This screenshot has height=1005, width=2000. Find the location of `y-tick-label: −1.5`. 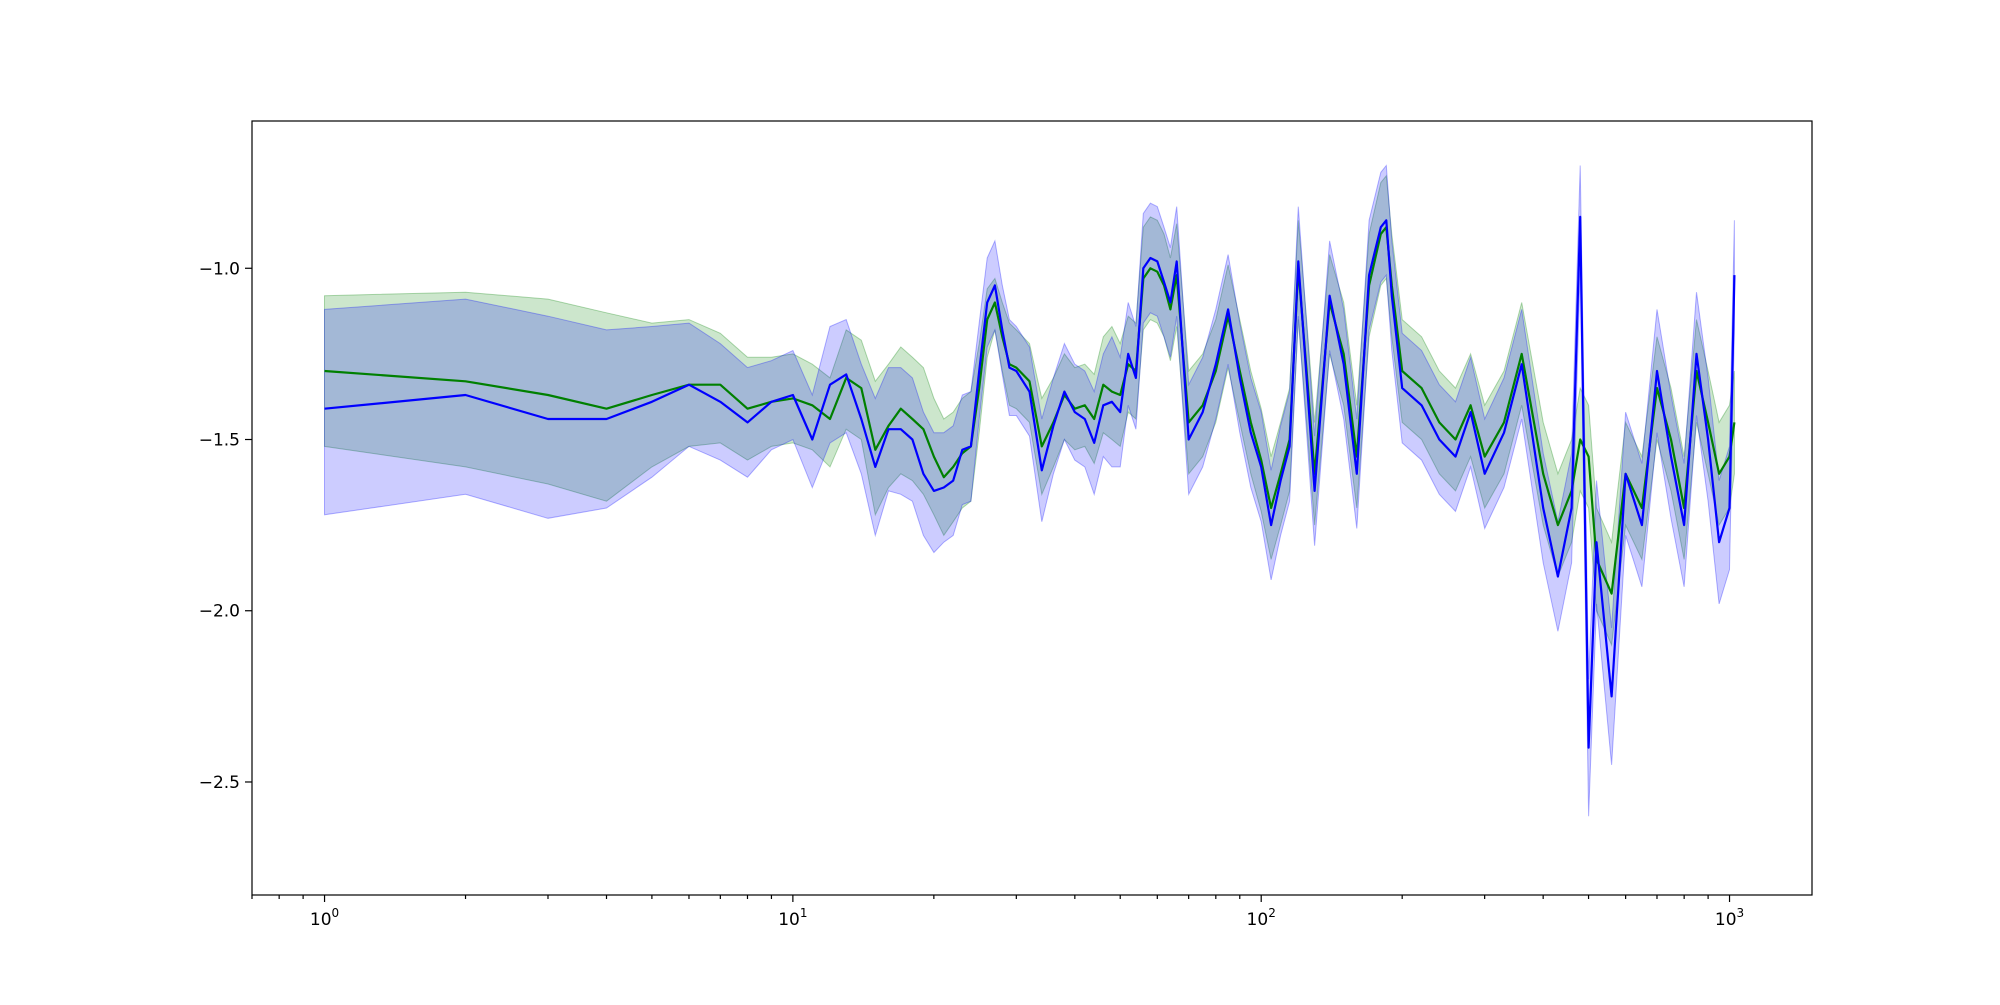

y-tick-label: −1.5 is located at coordinates (219, 441).